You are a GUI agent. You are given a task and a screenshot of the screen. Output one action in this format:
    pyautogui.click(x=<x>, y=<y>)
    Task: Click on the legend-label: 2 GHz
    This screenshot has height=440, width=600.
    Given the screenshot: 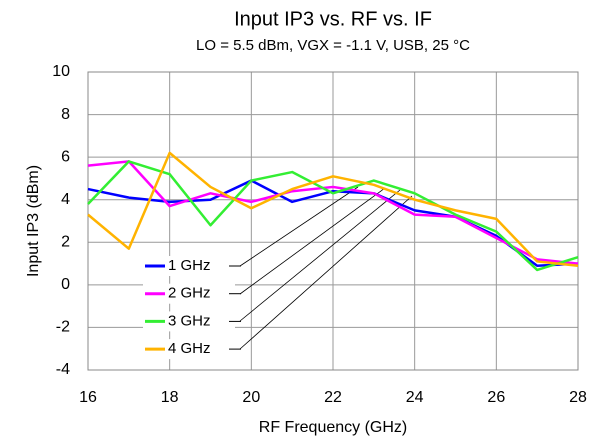 What is the action you would take?
    pyautogui.click(x=189, y=293)
    